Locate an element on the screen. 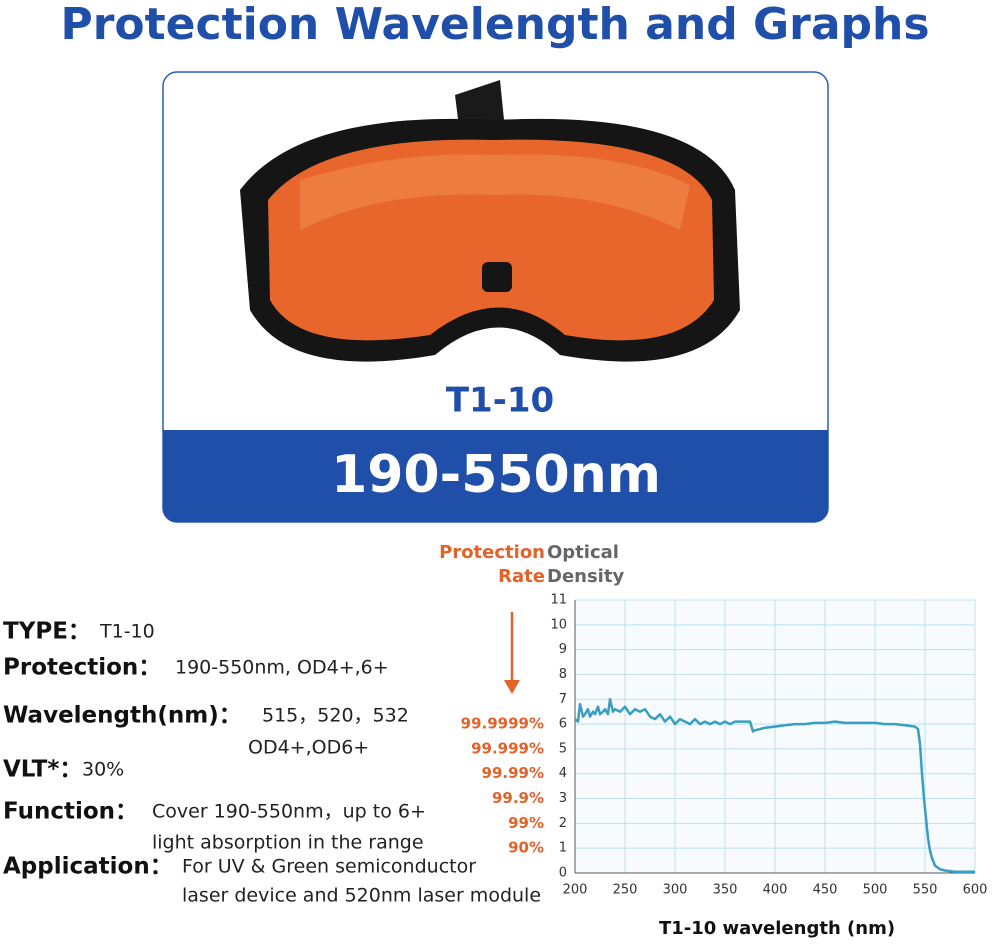 The width and height of the screenshot is (1000, 945). rate-tick-label: 99.999% is located at coordinates (507, 748).